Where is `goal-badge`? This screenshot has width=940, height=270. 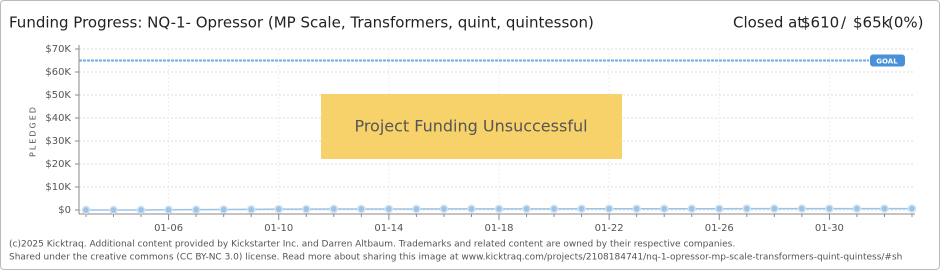
goal-badge is located at coordinates (887, 60).